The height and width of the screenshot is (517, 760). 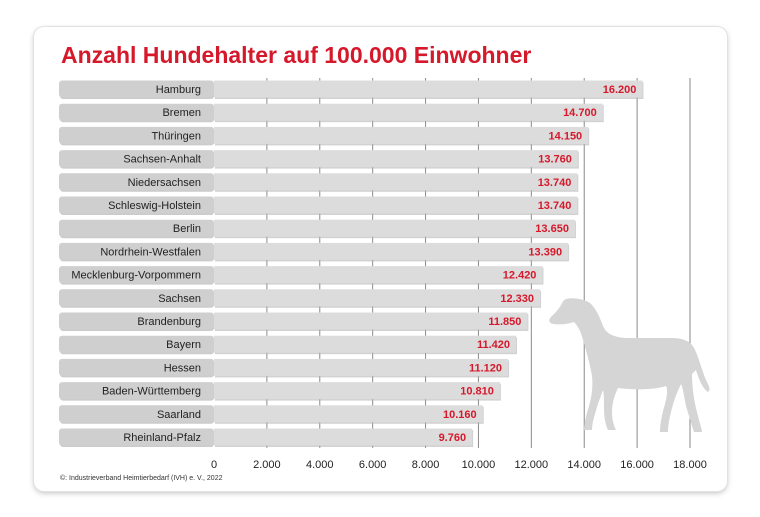 What do you see at coordinates (179, 415) in the screenshot?
I see `category-label: Saarland` at bounding box center [179, 415].